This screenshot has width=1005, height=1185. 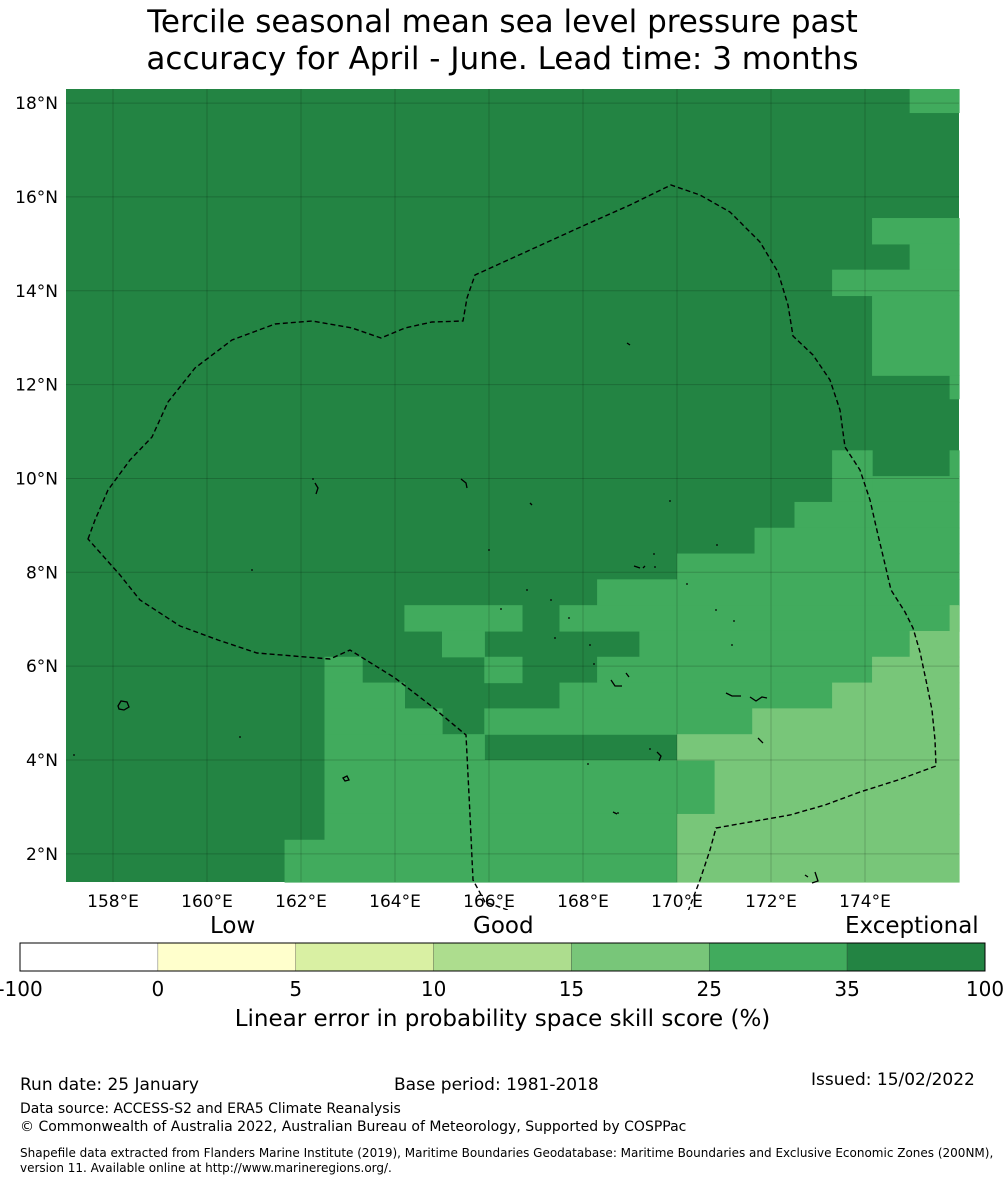 I want to click on lat-tick-label: 14°N, so click(x=36, y=292).